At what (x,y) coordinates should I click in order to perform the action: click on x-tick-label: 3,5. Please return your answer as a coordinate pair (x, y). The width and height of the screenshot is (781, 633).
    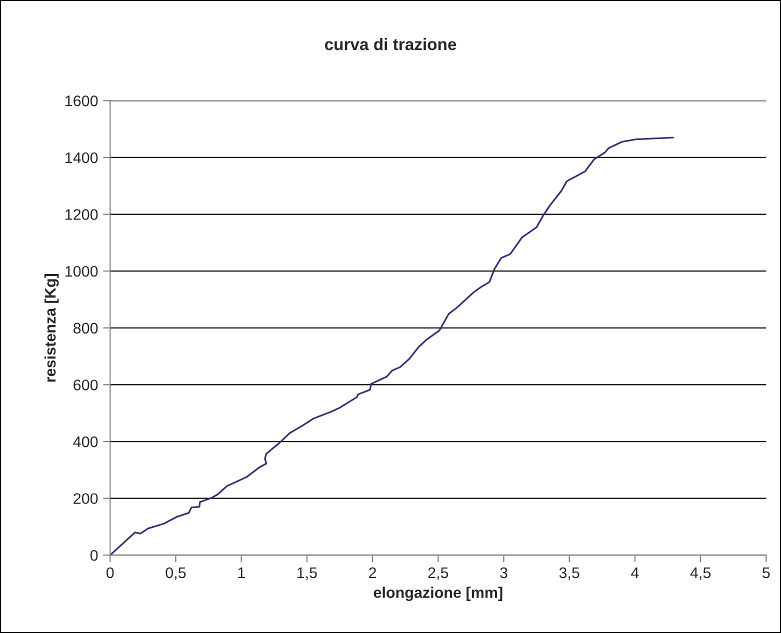
    Looking at the image, I should click on (569, 573).